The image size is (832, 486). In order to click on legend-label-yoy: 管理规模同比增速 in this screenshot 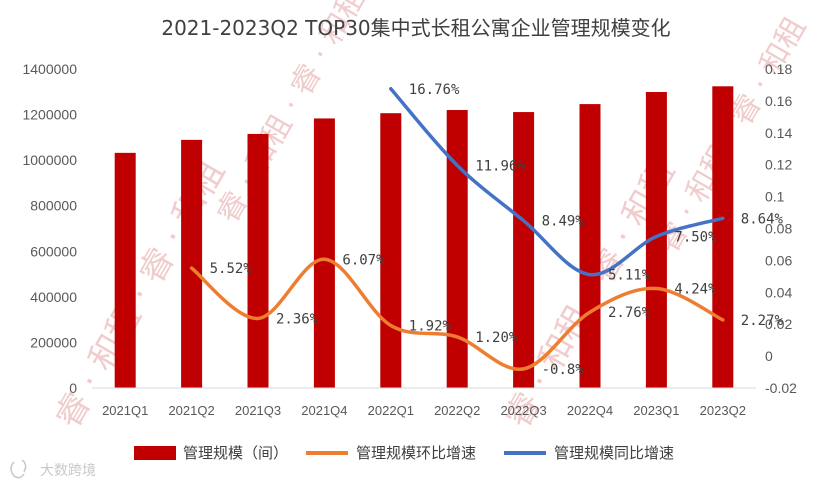, I will do `click(614, 453)`.